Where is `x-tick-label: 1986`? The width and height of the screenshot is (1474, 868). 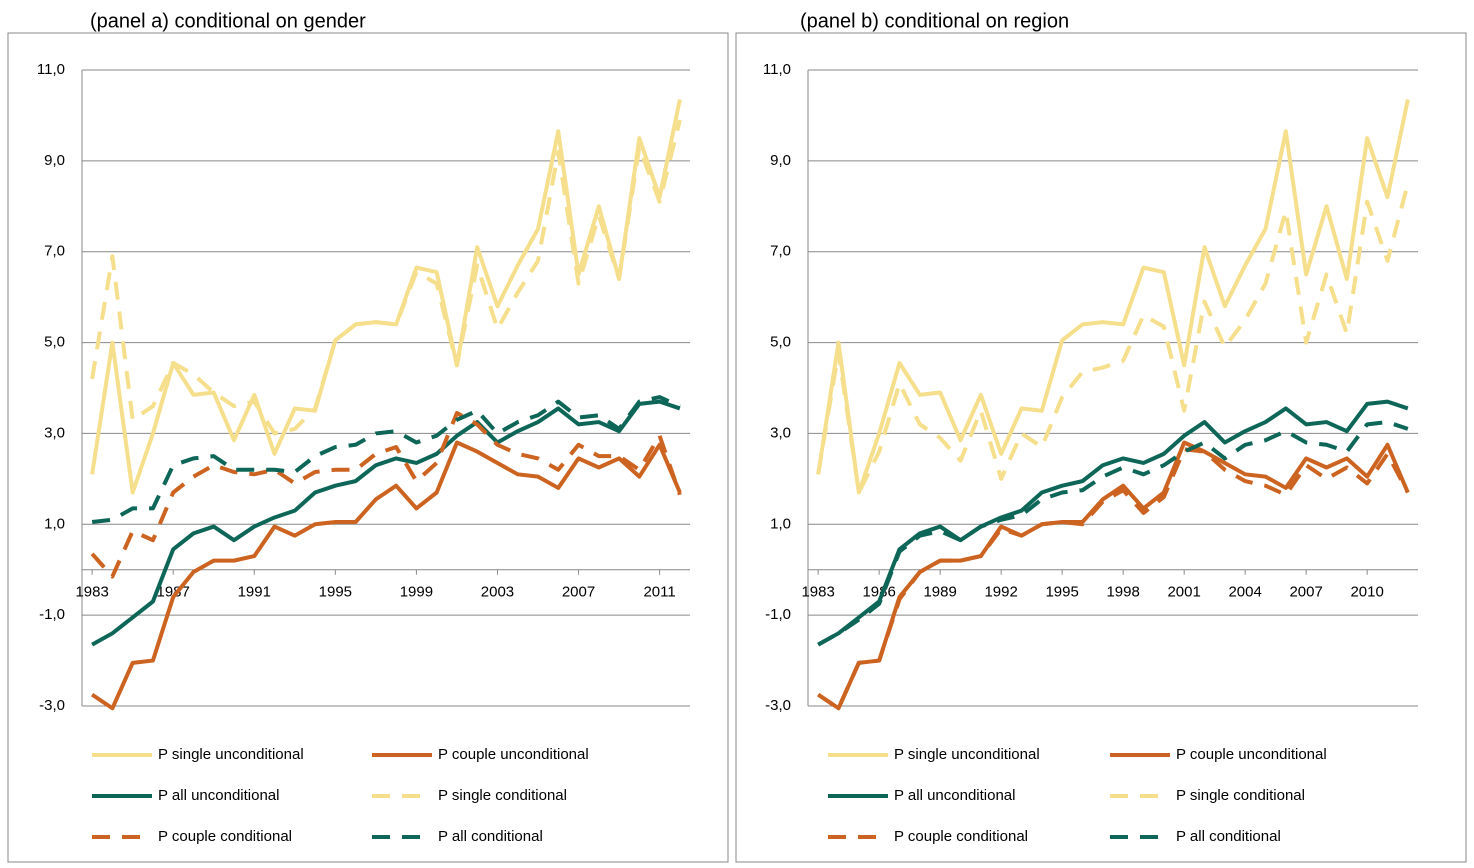
x-tick-label: 1986 is located at coordinates (878, 592).